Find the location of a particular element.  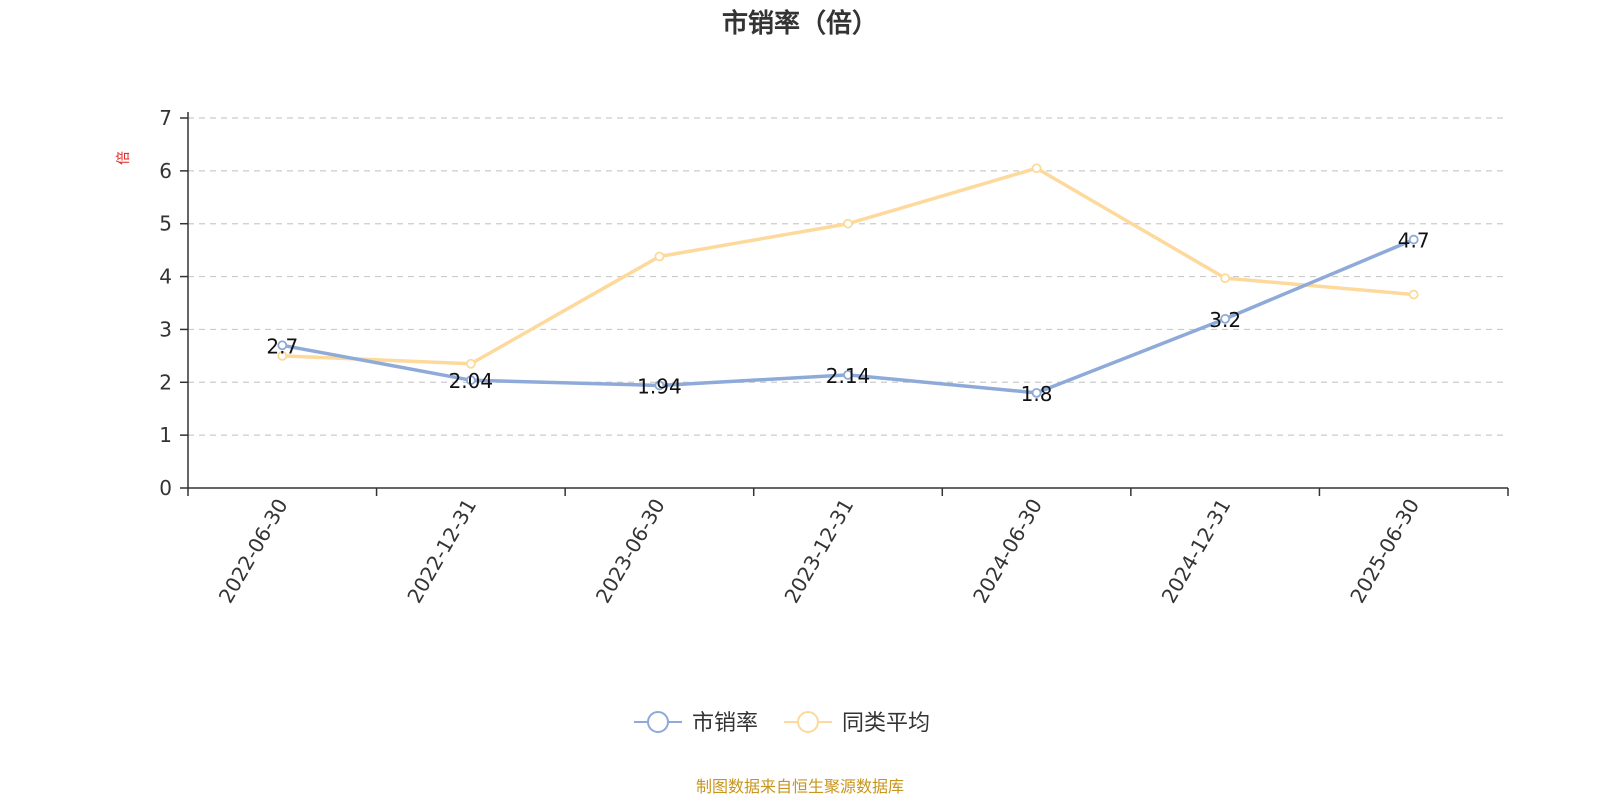

data-label: 2.14 is located at coordinates (848, 376).